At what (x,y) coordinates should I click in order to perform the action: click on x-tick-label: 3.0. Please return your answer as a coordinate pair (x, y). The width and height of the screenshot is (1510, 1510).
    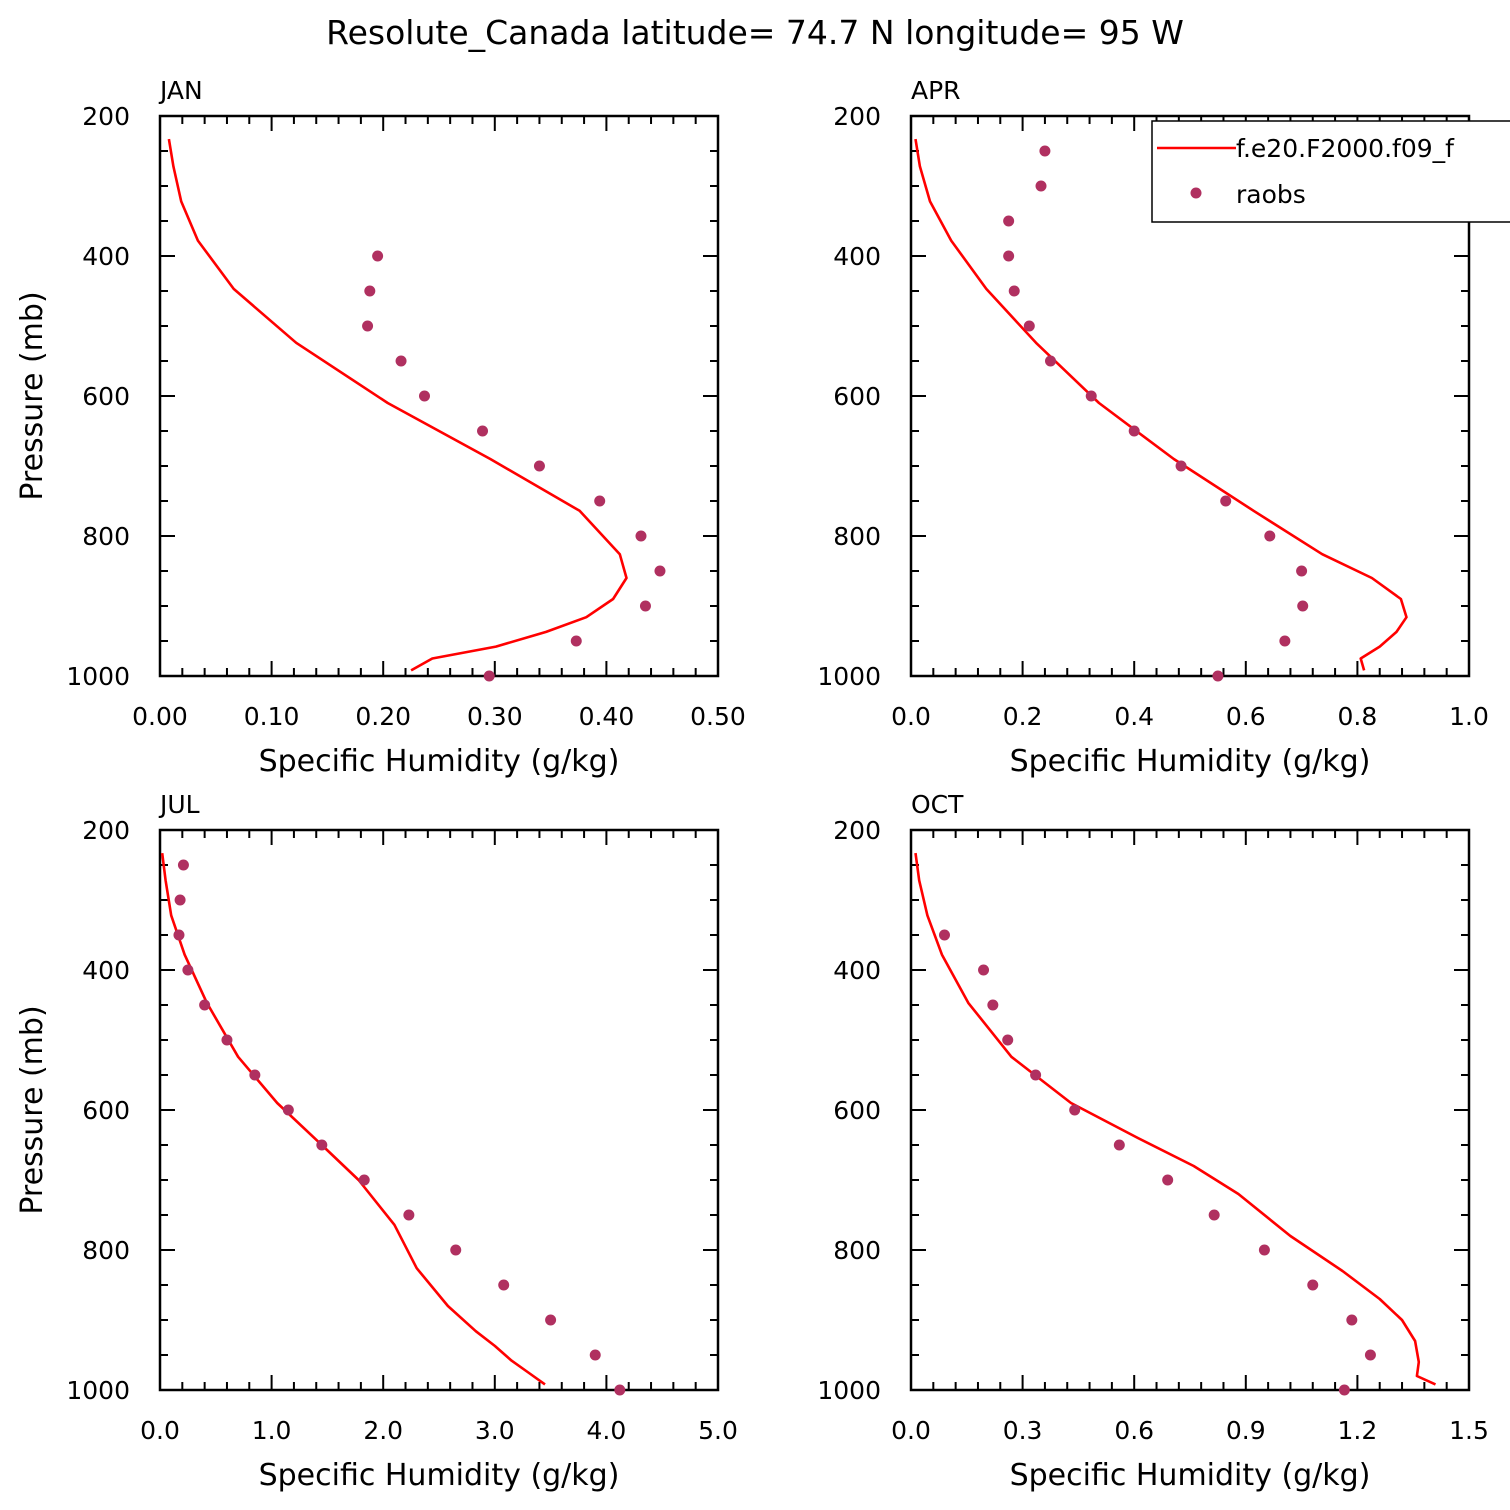
    Looking at the image, I should click on (495, 1430).